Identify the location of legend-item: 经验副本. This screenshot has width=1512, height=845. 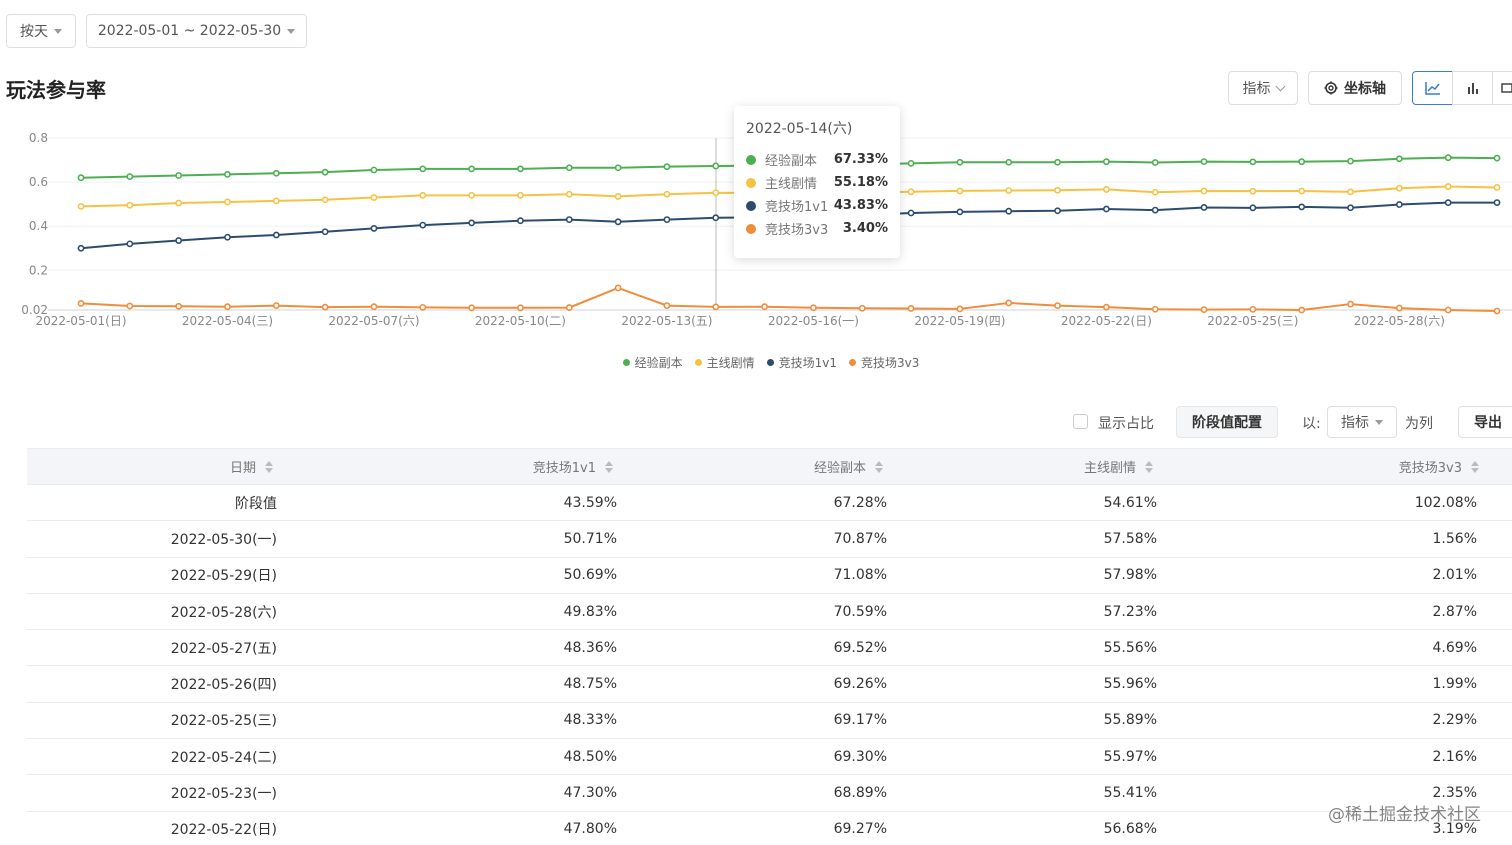
(652, 362).